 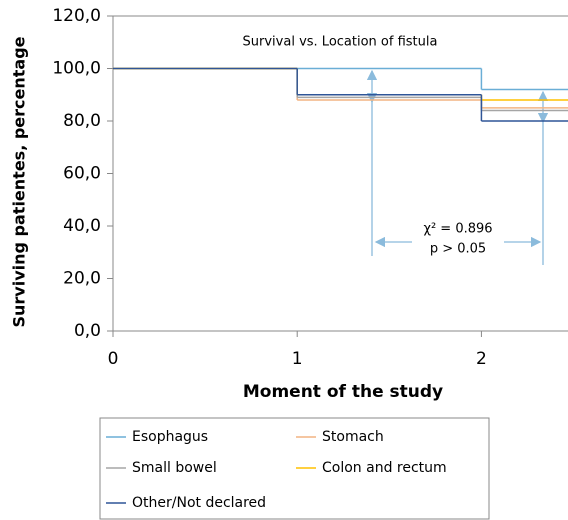 I want to click on y-tick-label: 120,0, so click(x=76, y=16).